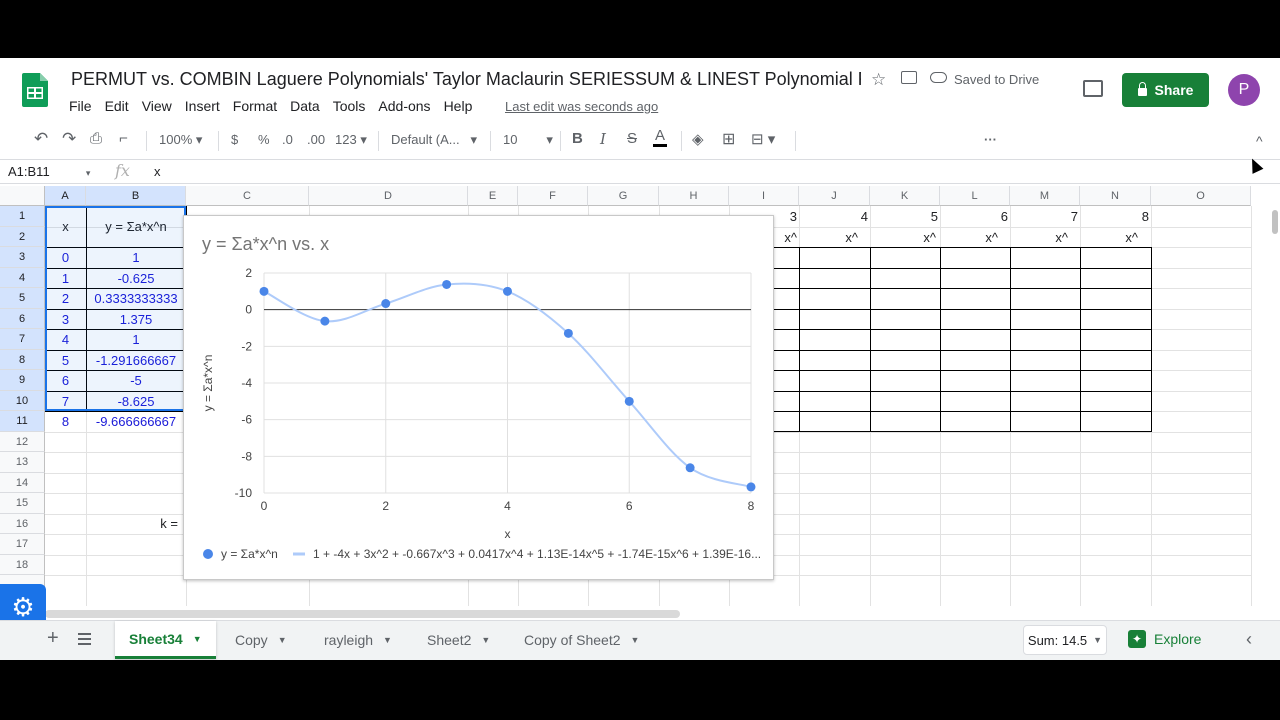  I want to click on column-header: J, so click(834, 196).